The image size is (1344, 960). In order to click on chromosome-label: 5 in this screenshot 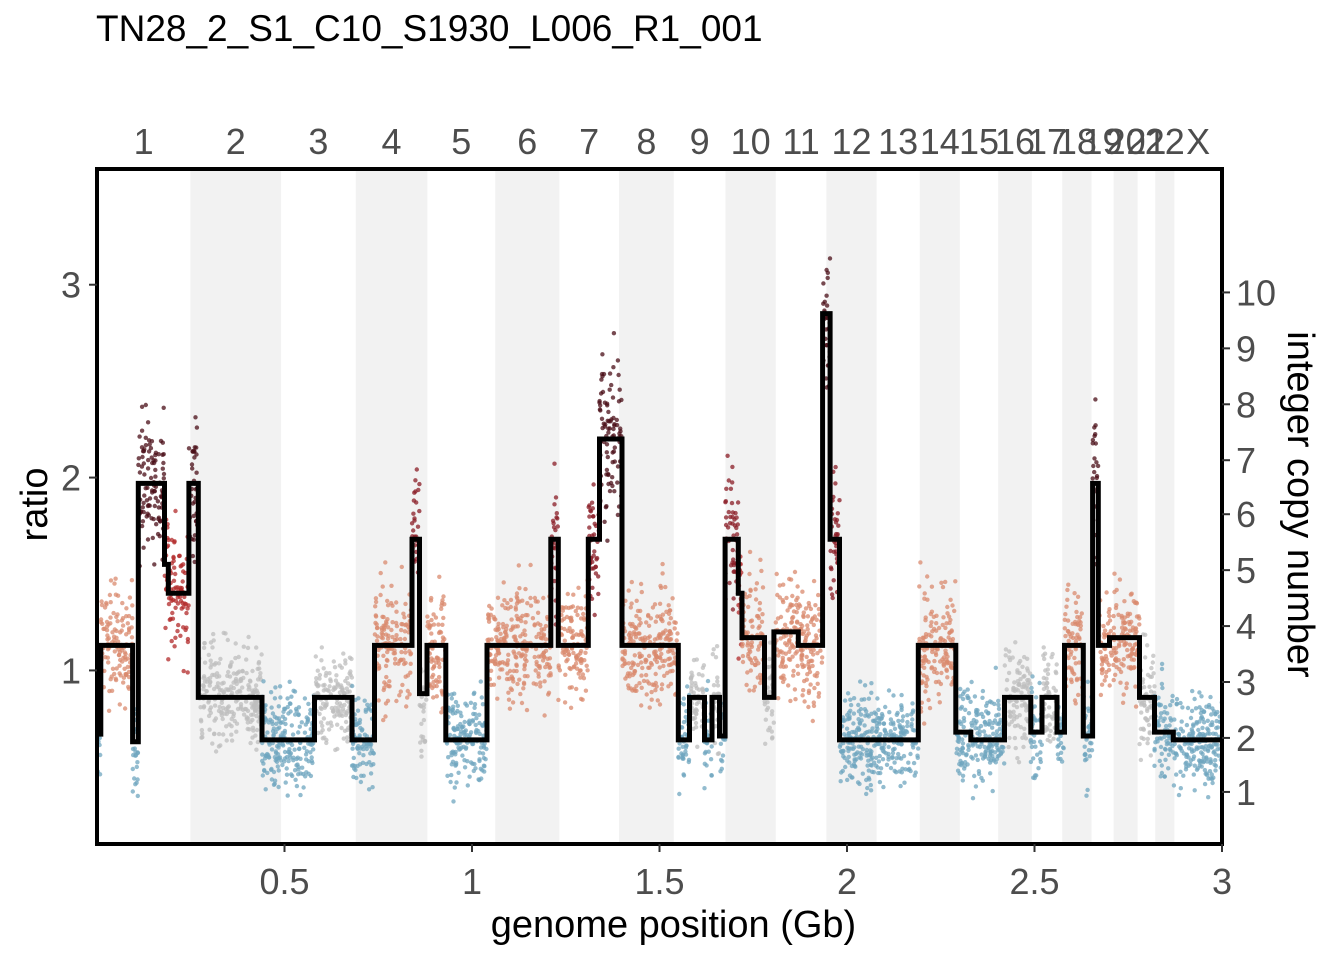, I will do `click(461, 141)`.